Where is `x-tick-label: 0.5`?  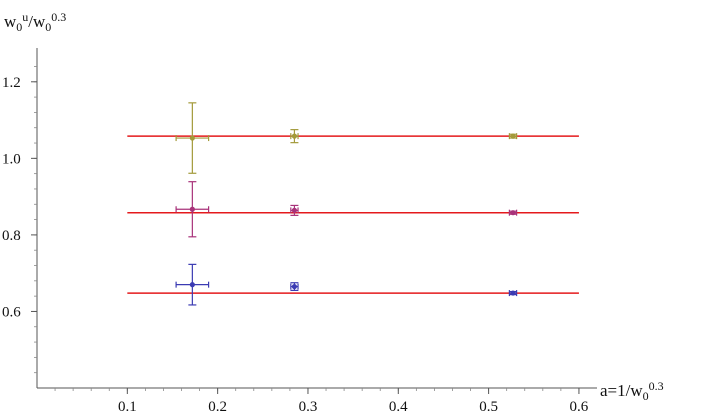
x-tick-label: 0.5 is located at coordinates (488, 406).